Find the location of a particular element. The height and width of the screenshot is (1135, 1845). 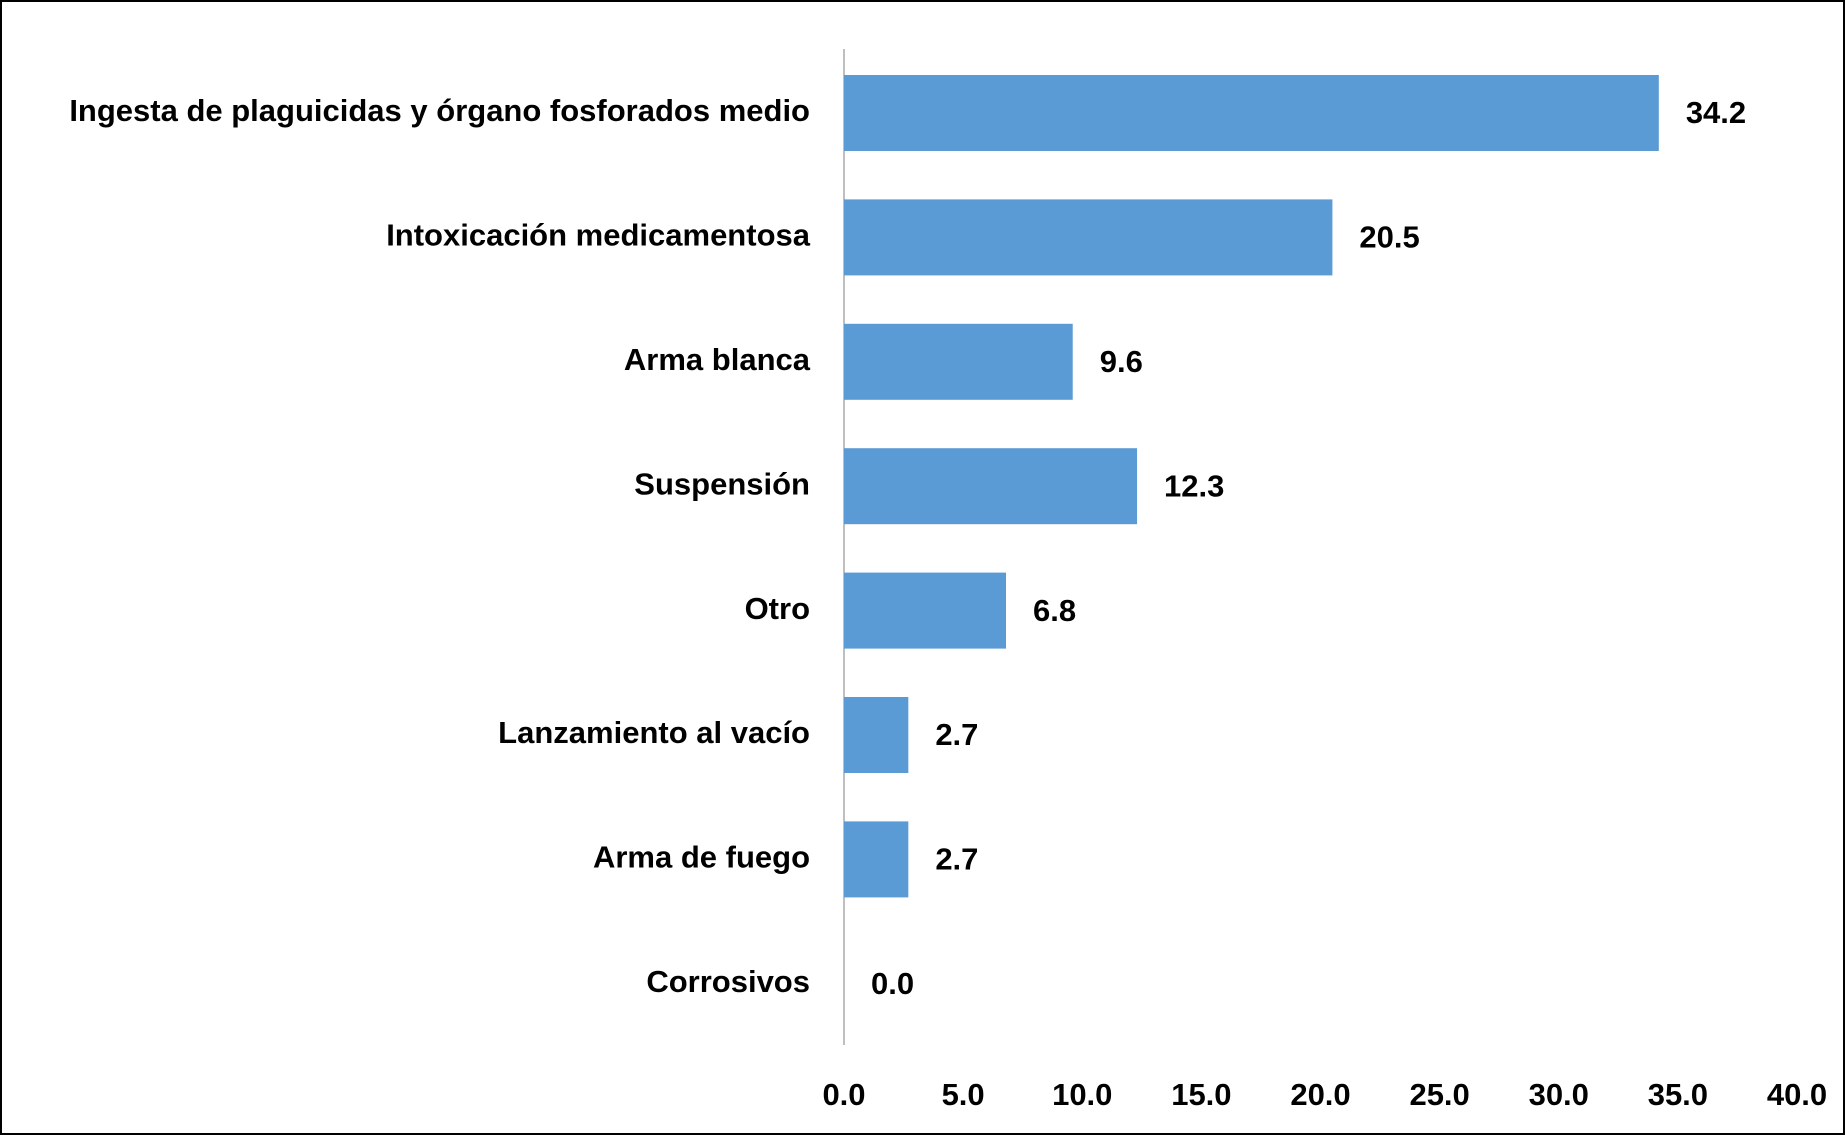

data-label: 20.5 is located at coordinates (1389, 237).